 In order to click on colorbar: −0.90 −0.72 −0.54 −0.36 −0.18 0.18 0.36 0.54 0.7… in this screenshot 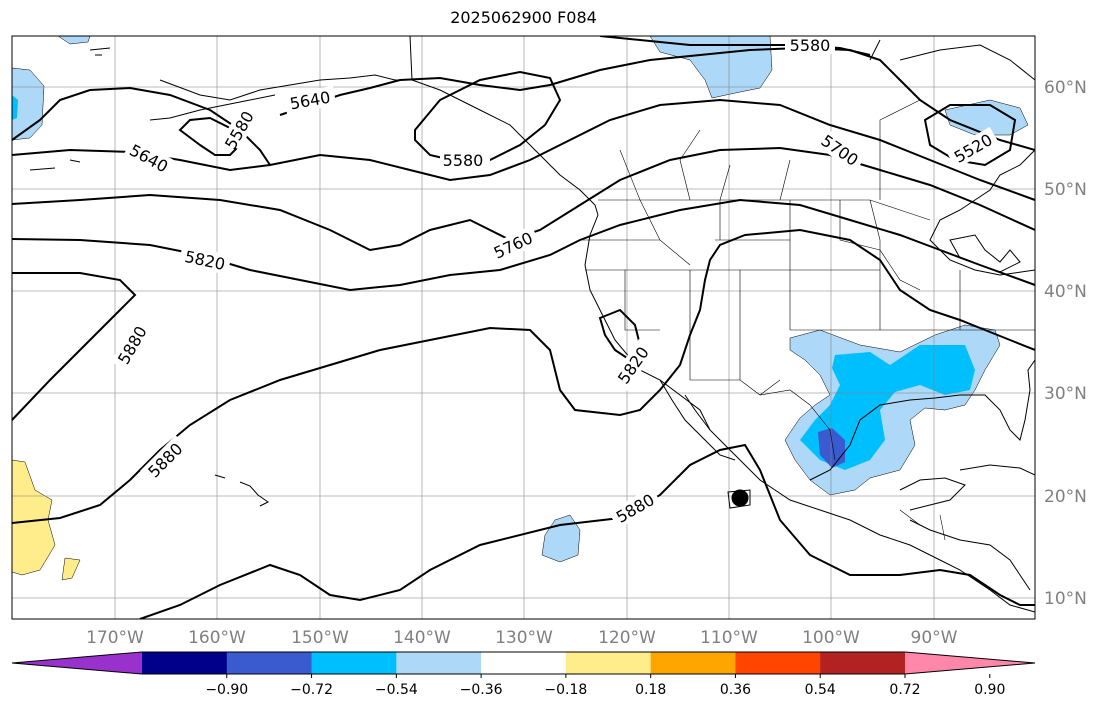, I will do `click(523, 674)`.